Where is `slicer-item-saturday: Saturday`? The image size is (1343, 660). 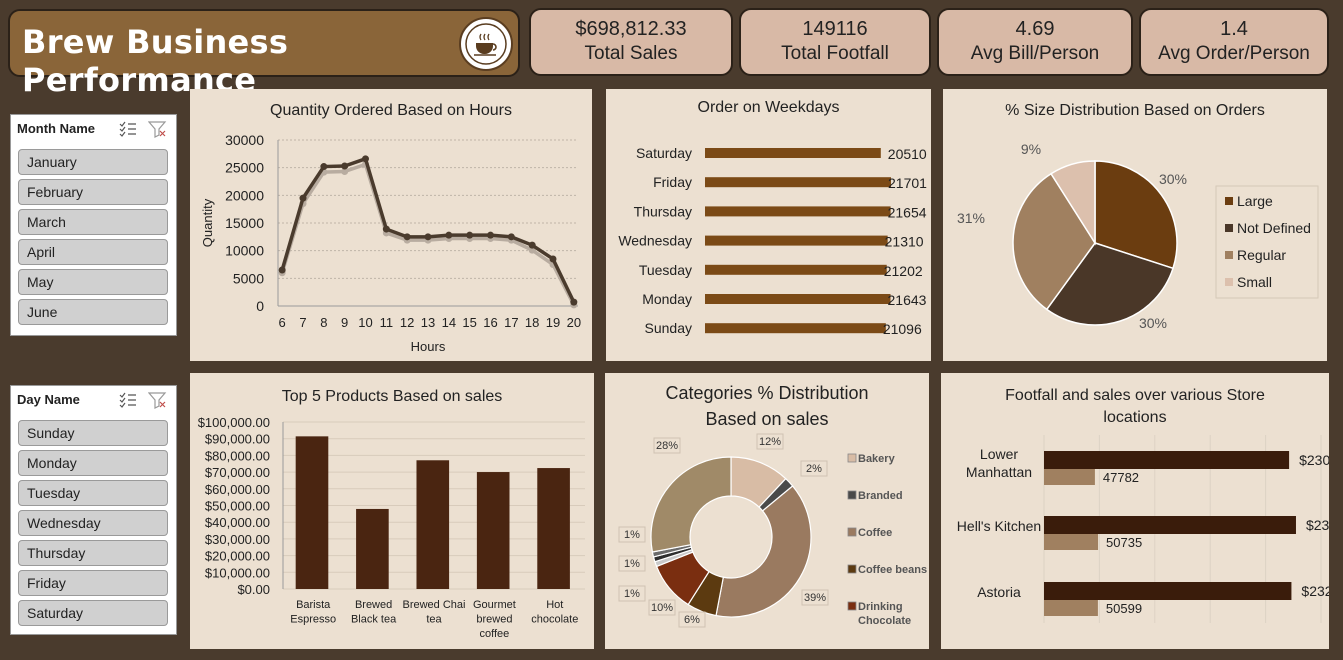
slicer-item-saturday: Saturday is located at coordinates (93, 613).